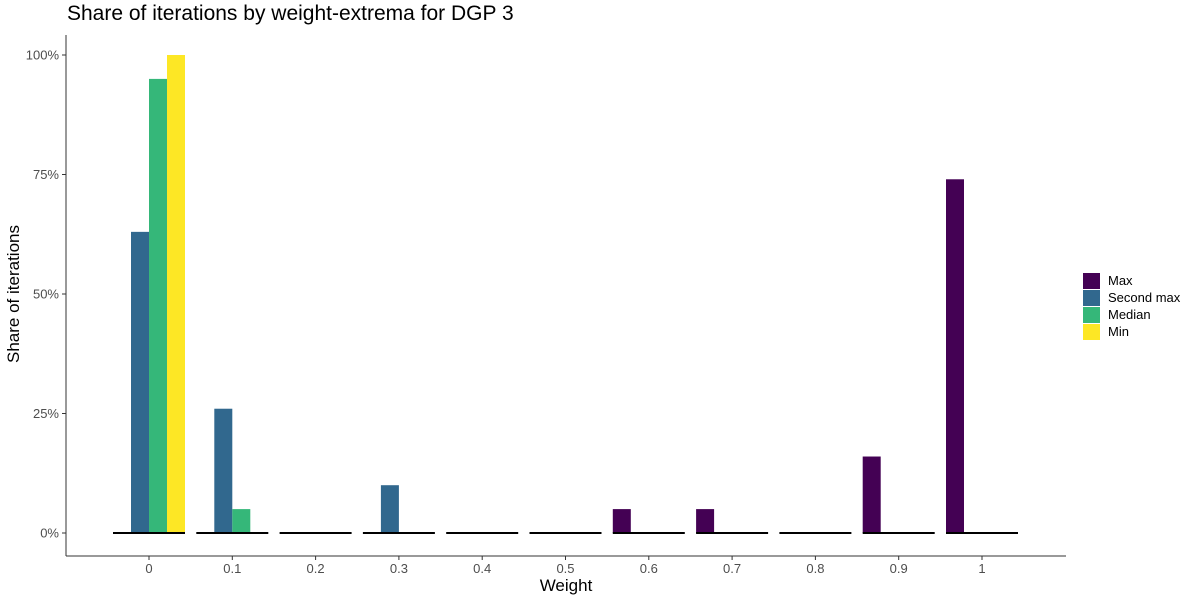 This screenshot has width=1200, height=600. Describe the element at coordinates (649, 568) in the screenshot. I see `x-tick-label: 0.6` at that location.